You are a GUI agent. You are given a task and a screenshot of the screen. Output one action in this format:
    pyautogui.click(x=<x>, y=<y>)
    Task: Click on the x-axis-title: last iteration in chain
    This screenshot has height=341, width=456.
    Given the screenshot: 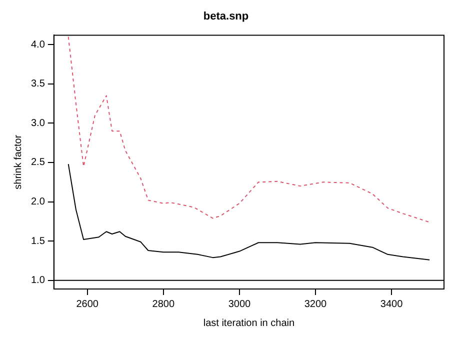 What is the action you would take?
    pyautogui.click(x=249, y=323)
    